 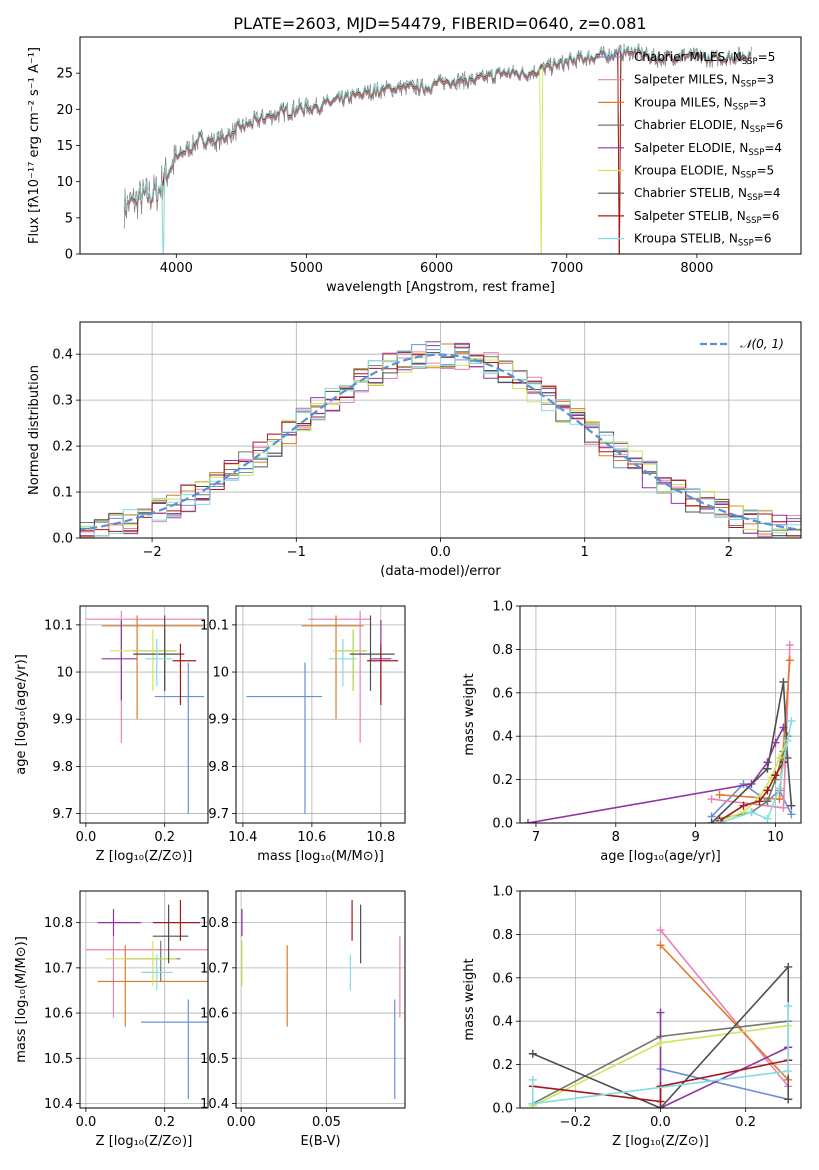 I want to click on plot-area-weight-vs-age, so click(x=660, y=714).